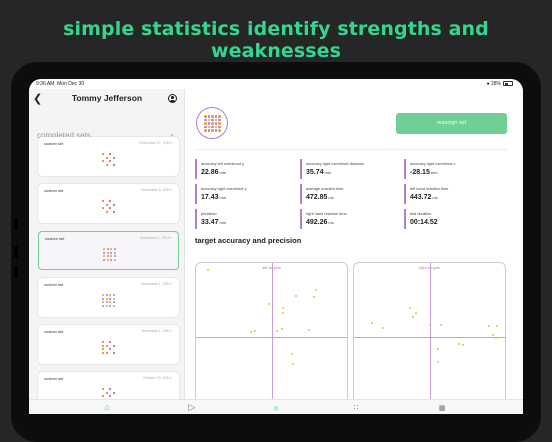 The image size is (552, 442). Describe the element at coordinates (508, 84) in the screenshot. I see `battery-icon` at that location.